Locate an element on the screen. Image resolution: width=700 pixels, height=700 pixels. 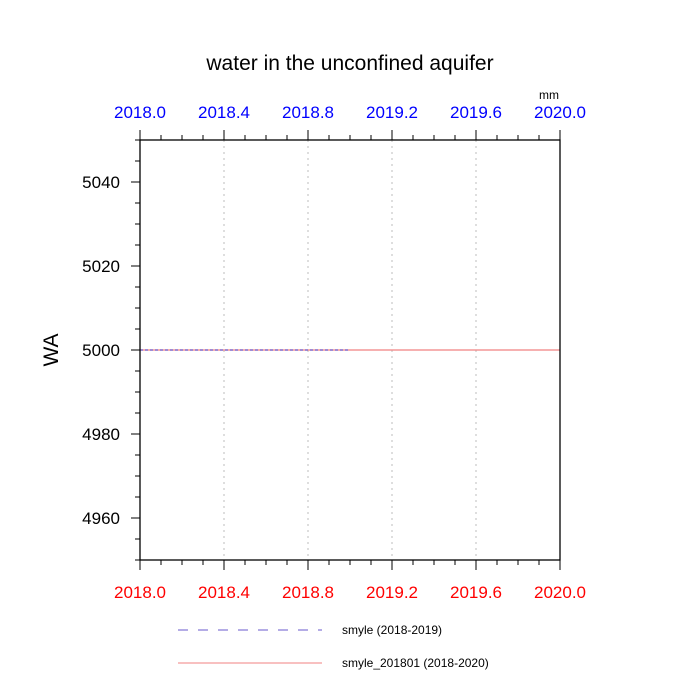
x-top-tick-label: 2018.4 is located at coordinates (224, 112).